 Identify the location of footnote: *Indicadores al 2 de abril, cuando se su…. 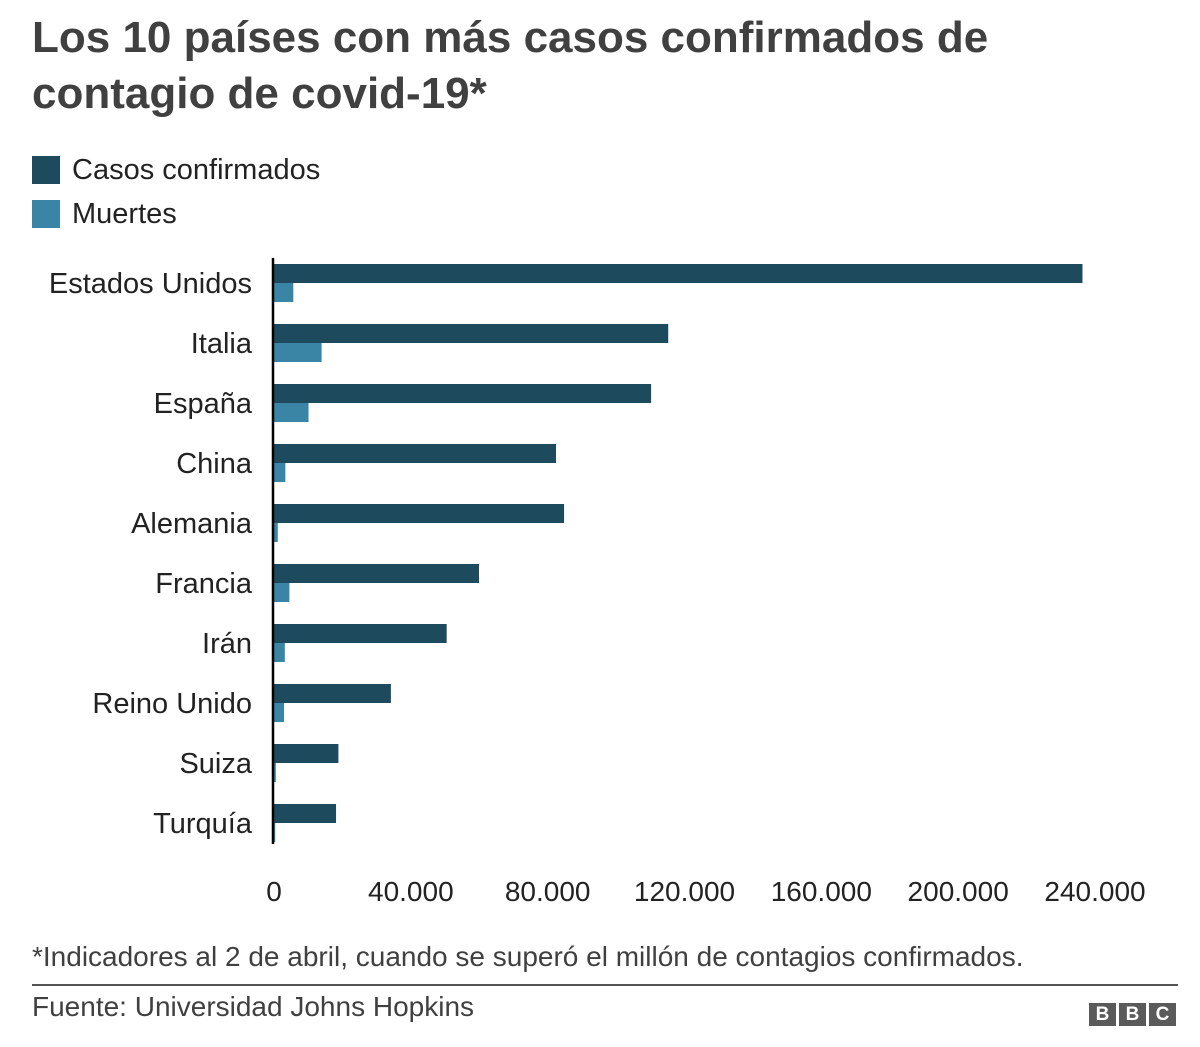
(528, 956).